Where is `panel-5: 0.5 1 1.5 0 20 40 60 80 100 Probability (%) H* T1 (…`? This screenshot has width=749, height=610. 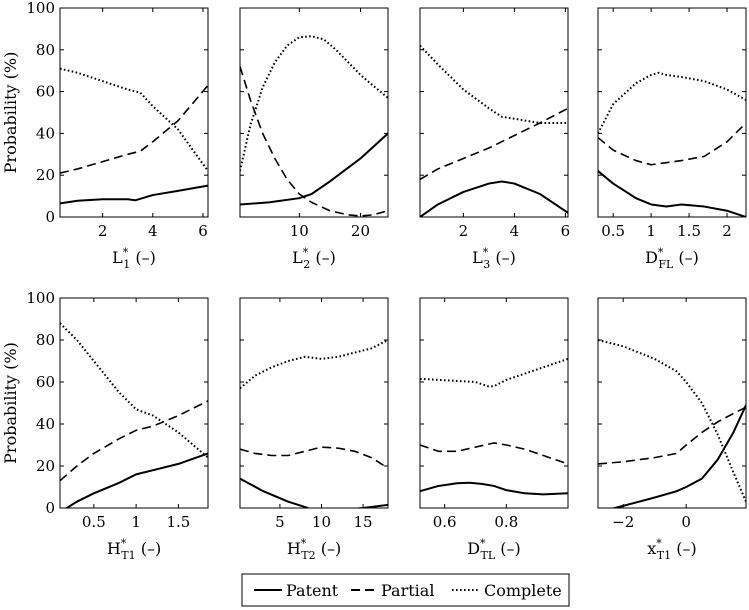 panel-5: 0.5 1 1.5 0 20 40 60 80 100 Probability (%) H* T1 (… is located at coordinates (105, 425).